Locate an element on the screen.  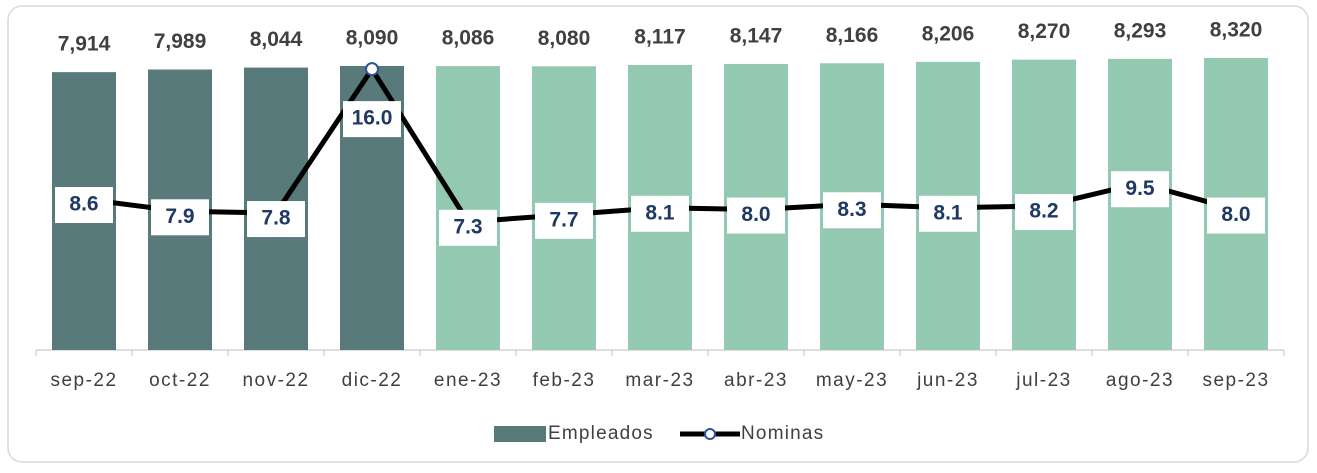
legend-label: Nominas is located at coordinates (782, 433).